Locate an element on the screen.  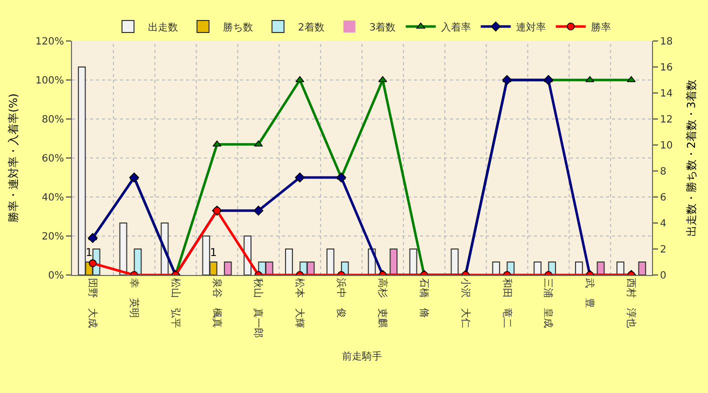
x-tick-label: 高杉 吏麒 is located at coordinates (382, 303).